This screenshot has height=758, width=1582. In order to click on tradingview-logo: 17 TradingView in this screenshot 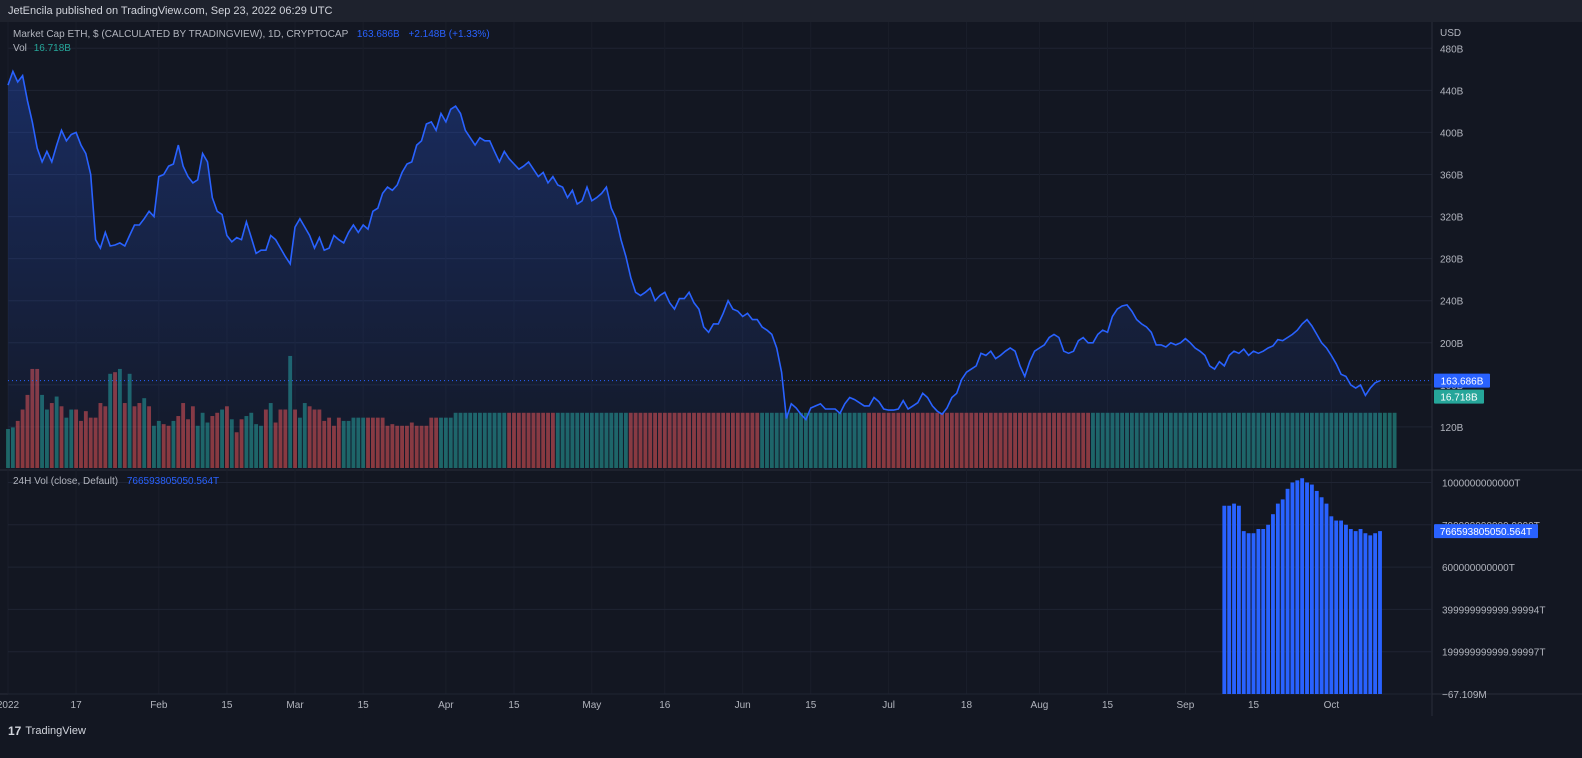, I will do `click(47, 731)`.